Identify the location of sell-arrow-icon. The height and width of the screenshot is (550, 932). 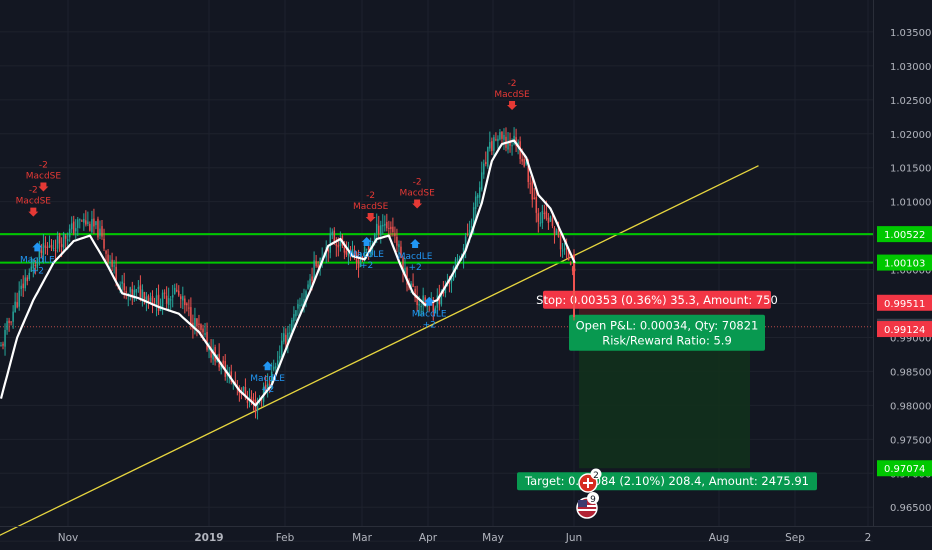
(417, 204).